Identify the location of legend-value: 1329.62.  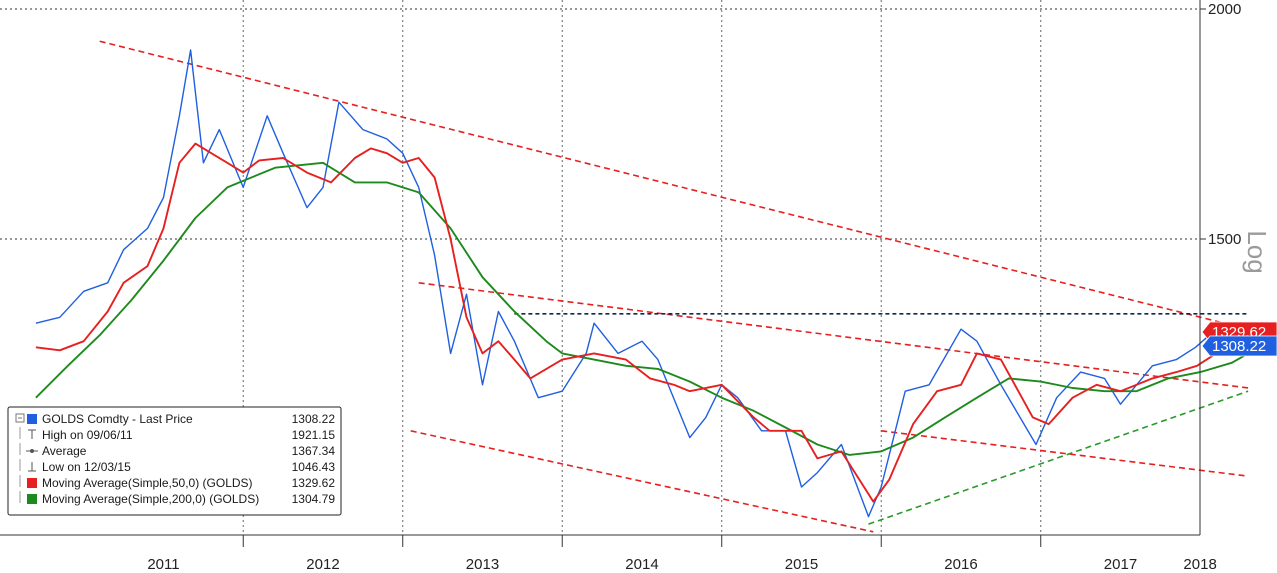
(314, 483).